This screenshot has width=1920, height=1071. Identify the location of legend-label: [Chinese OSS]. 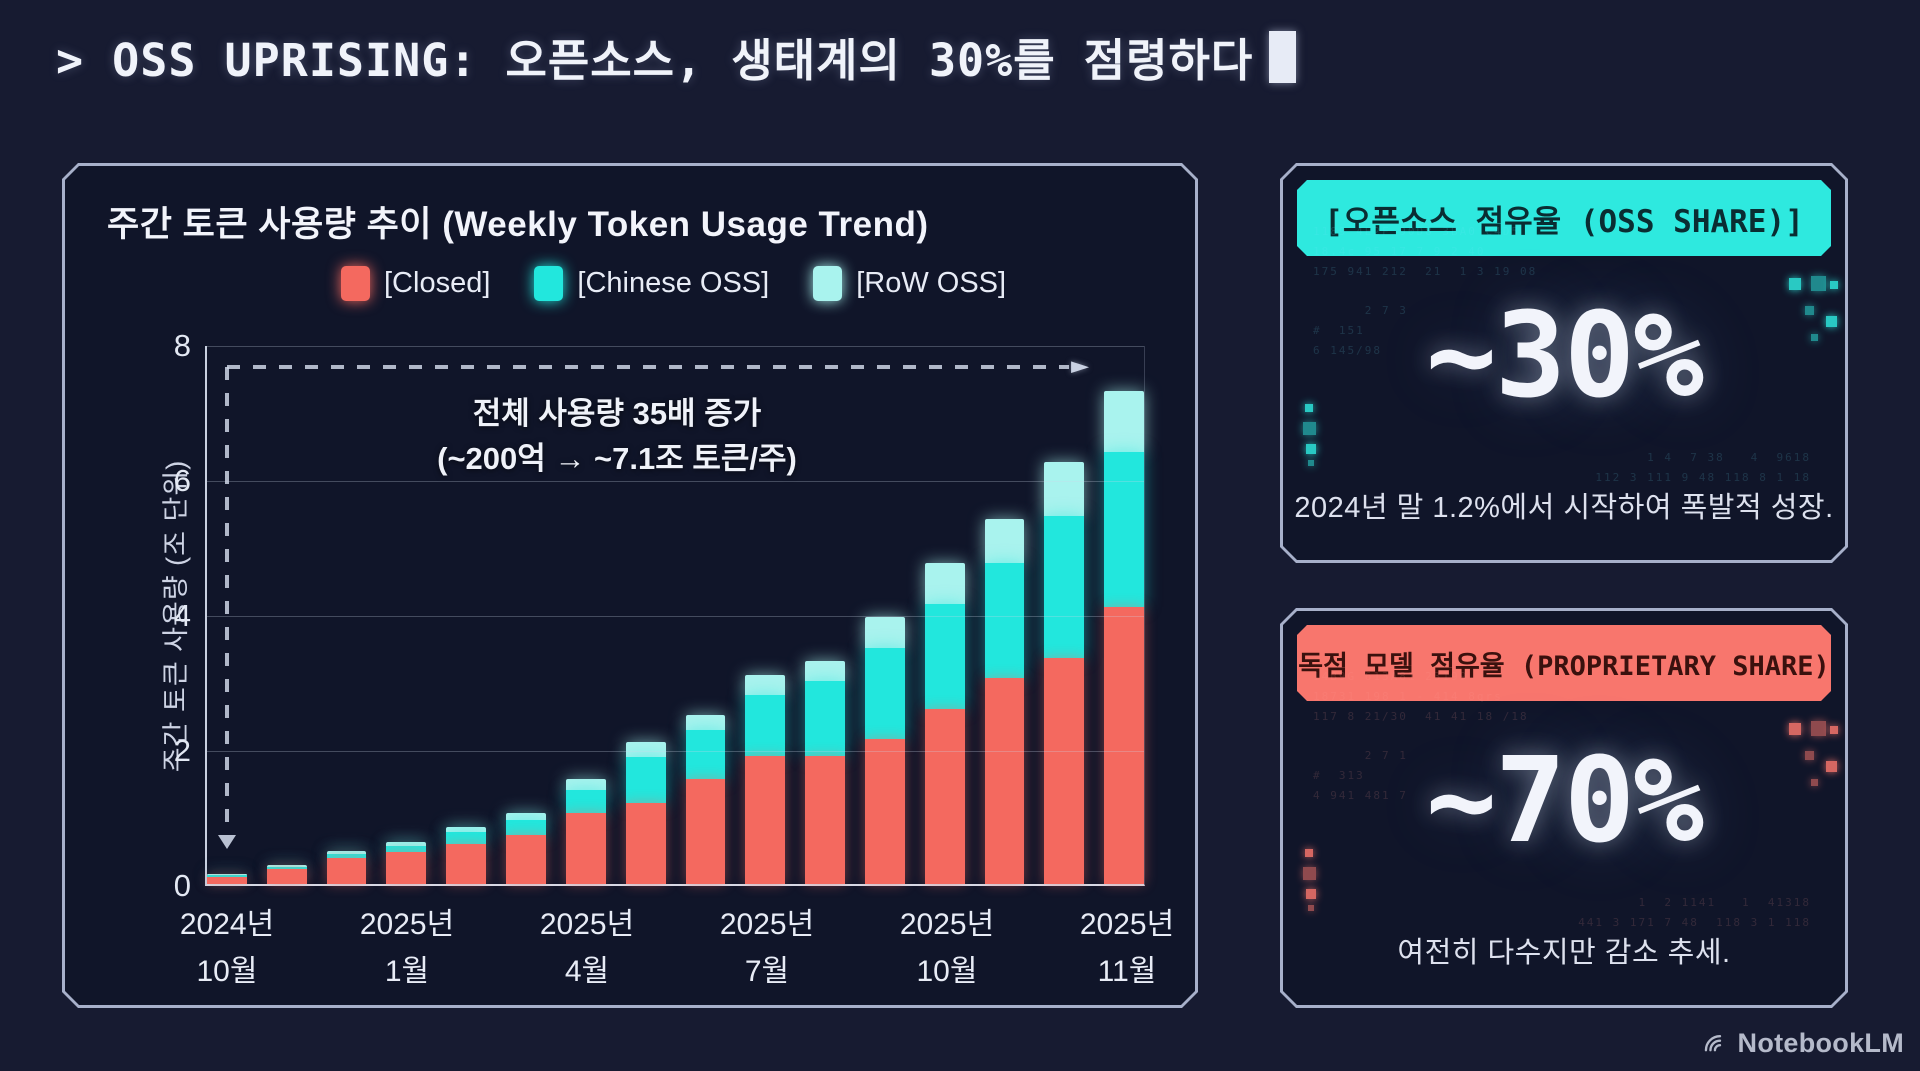
(673, 283).